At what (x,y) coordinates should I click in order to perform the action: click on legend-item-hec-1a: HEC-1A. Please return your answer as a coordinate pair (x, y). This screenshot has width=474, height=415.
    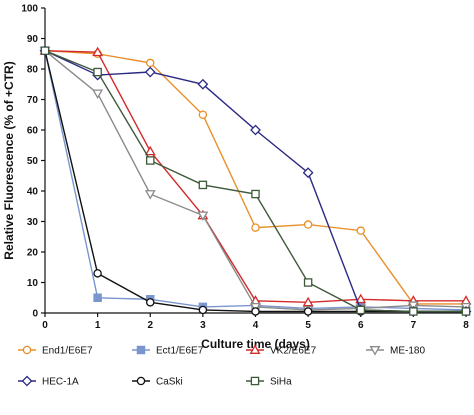
    Looking at the image, I should click on (48, 381).